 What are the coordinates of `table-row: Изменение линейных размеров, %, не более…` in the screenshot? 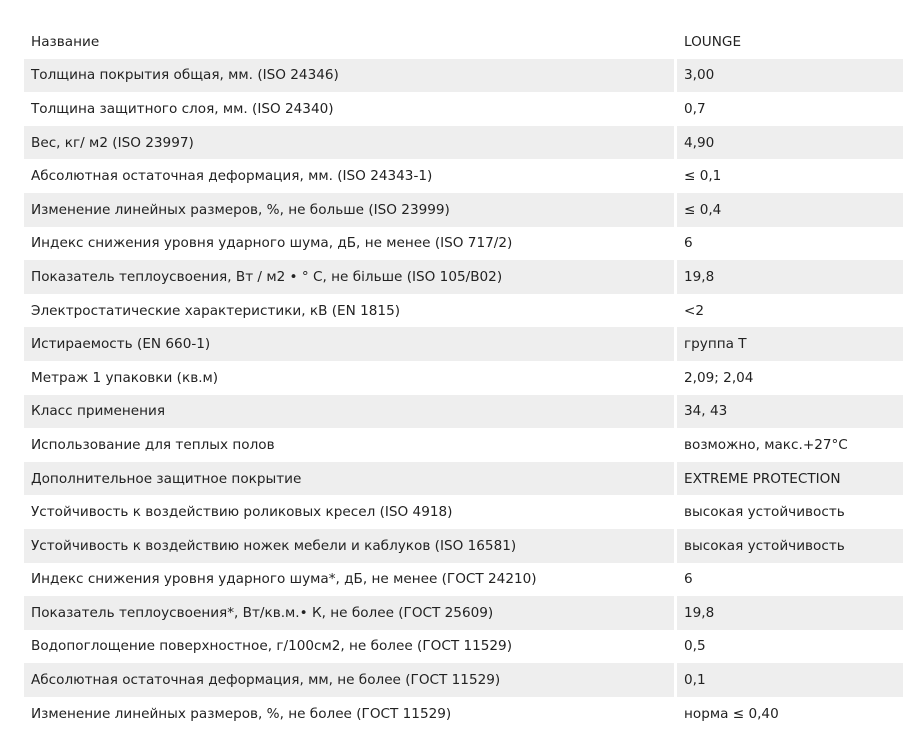 It's located at (463, 714).